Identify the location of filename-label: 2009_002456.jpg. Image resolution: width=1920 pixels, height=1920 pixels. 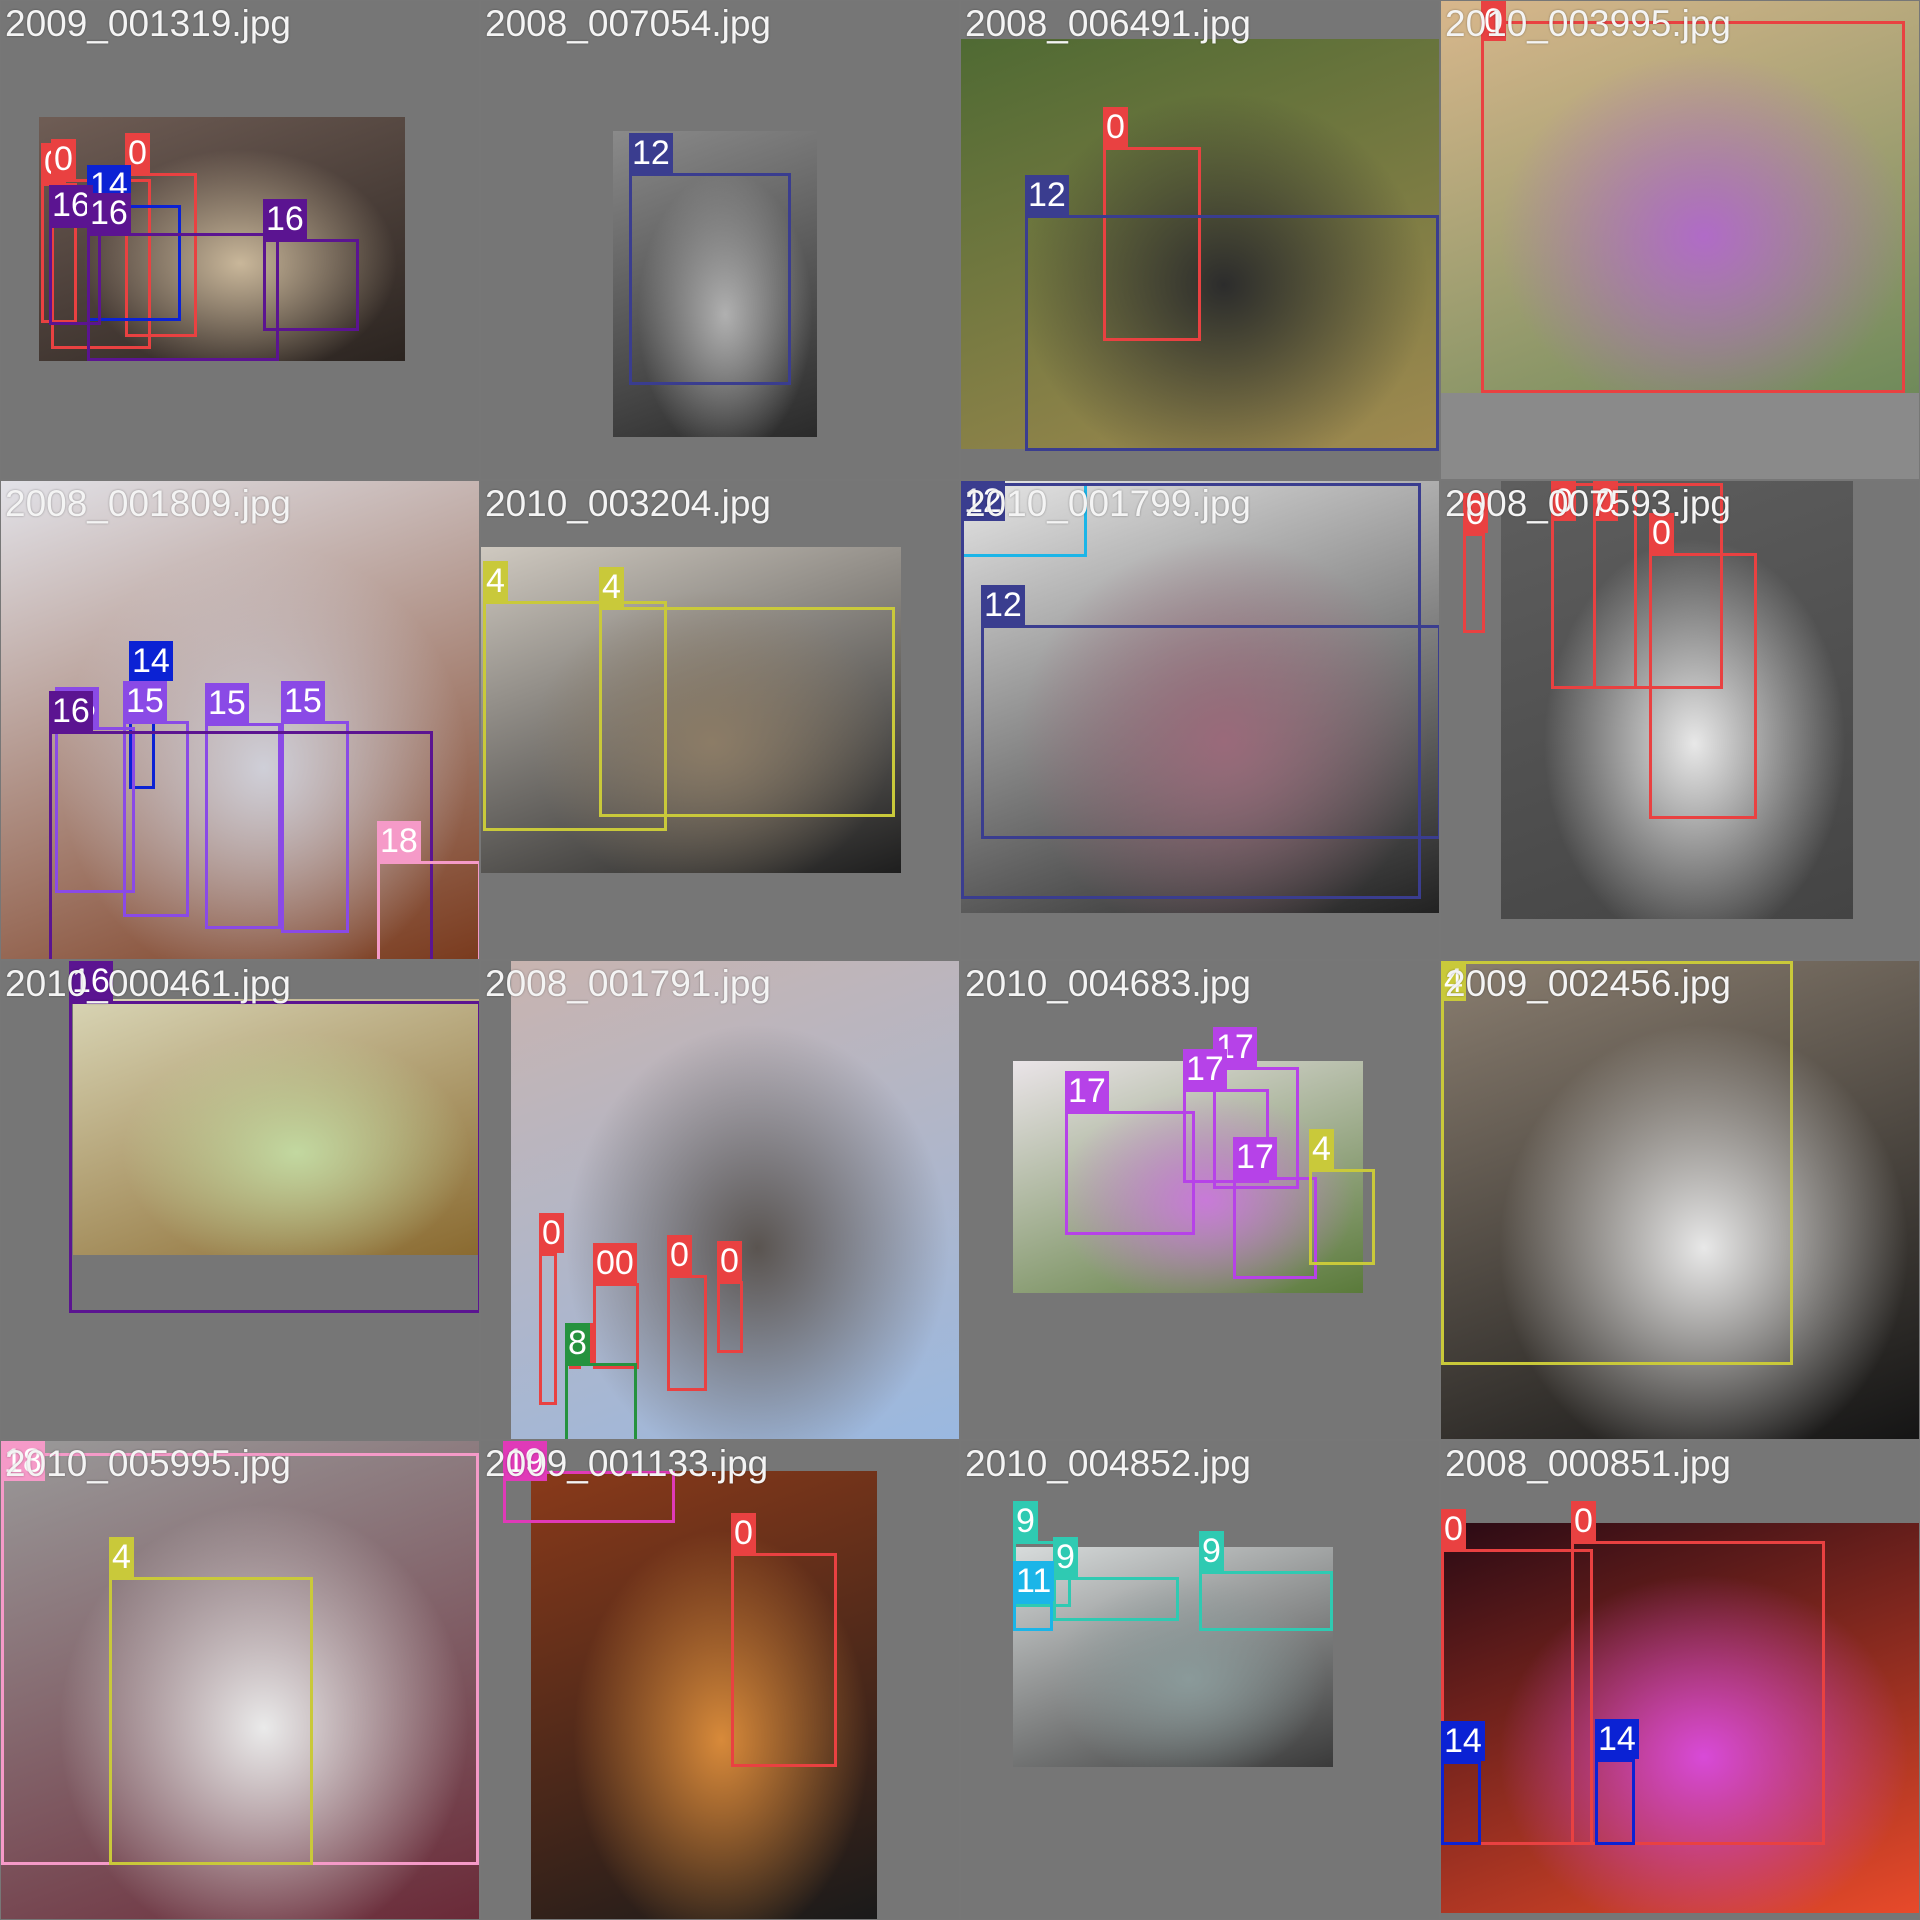
(1588, 983).